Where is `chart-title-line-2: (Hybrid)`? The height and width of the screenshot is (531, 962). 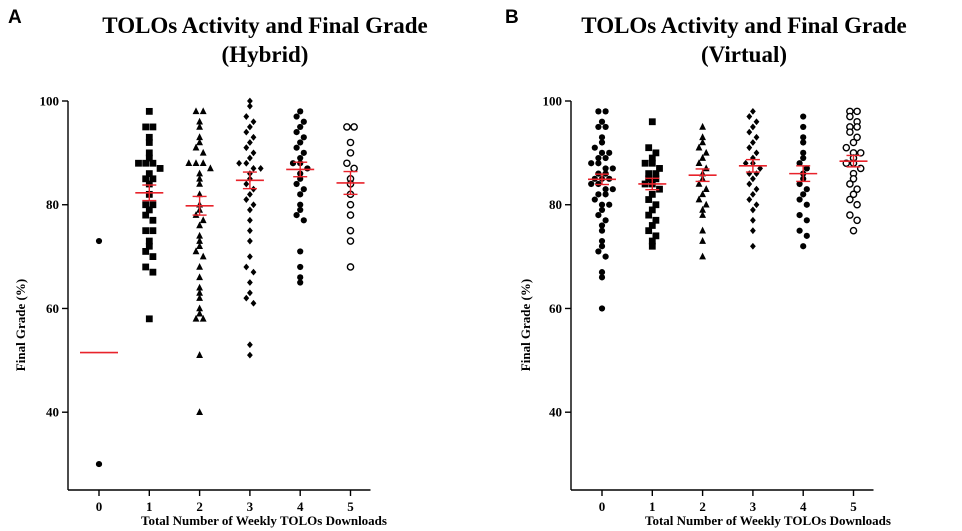 chart-title-line-2: (Hybrid) is located at coordinates (265, 54).